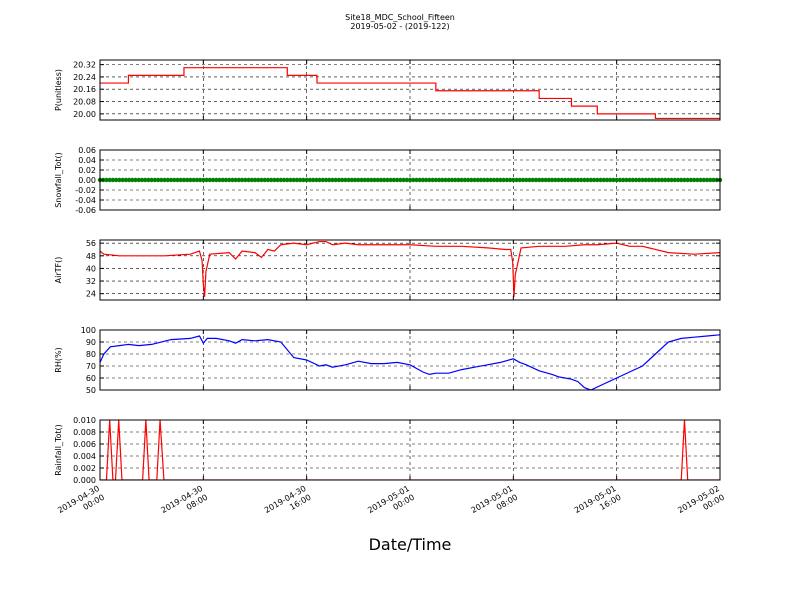  I want to click on y-tick-label: 0.010, so click(84, 420).